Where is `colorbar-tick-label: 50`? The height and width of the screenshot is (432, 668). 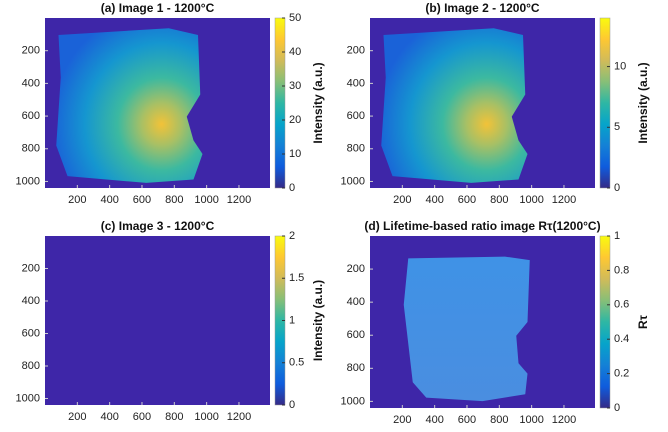 colorbar-tick-label: 50 is located at coordinates (295, 18).